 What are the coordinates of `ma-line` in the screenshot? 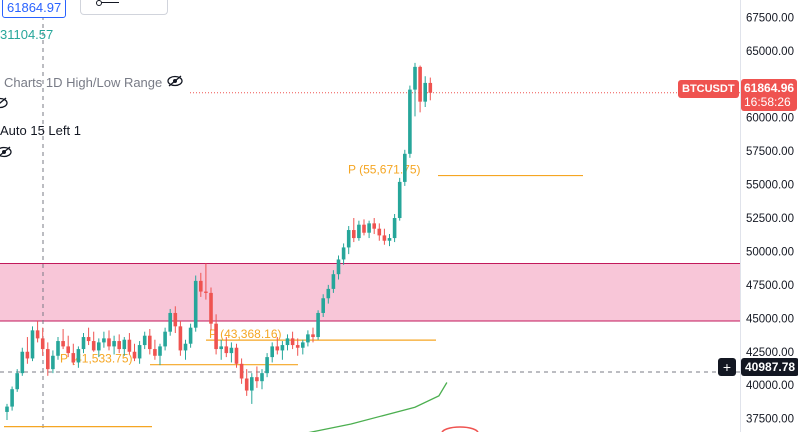 It's located at (378, 407).